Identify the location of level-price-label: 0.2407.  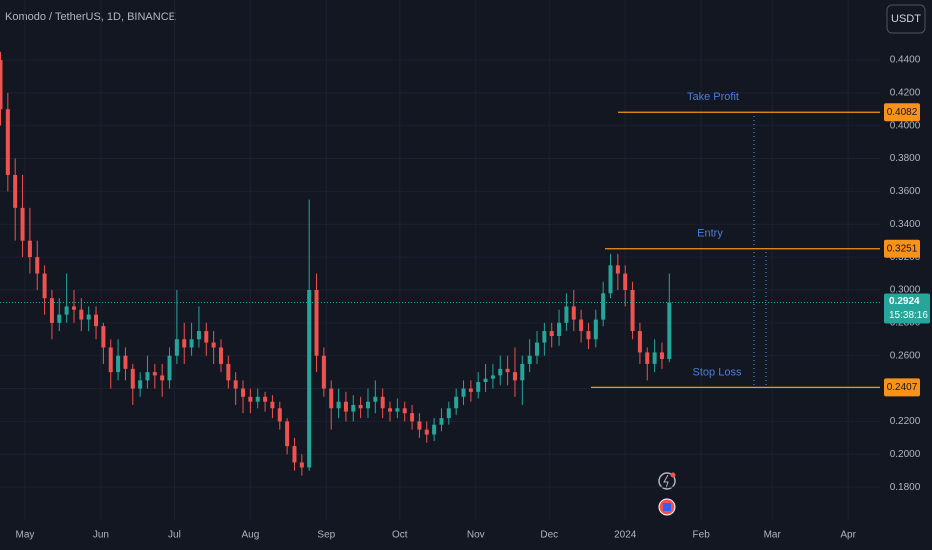
(902, 387).